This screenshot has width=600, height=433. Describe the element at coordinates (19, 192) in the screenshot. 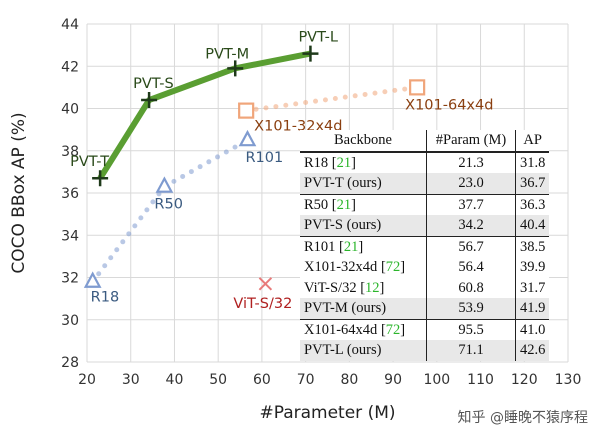

I see `y-axis-label: COCO BBox AP (%)` at that location.